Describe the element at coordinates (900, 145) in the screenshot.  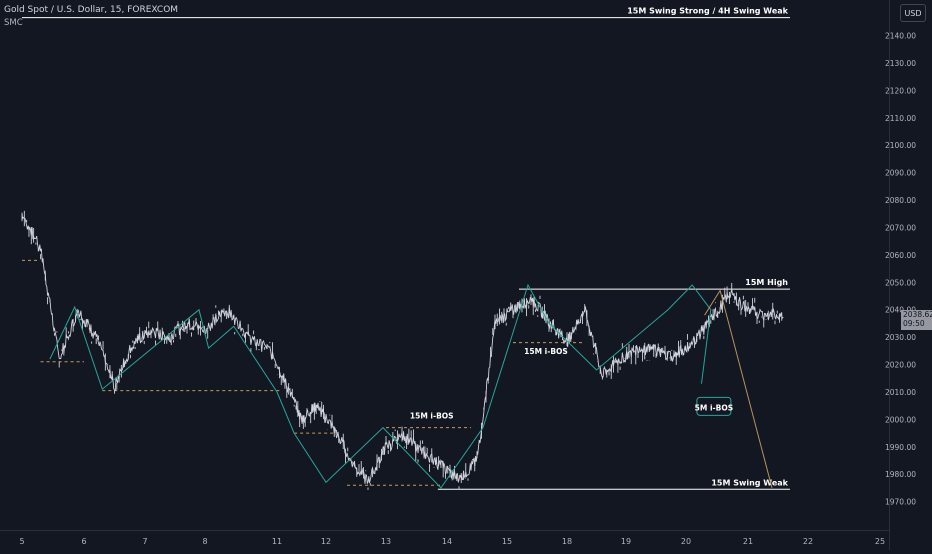
I see `y-tick-label: 2100.00` at that location.